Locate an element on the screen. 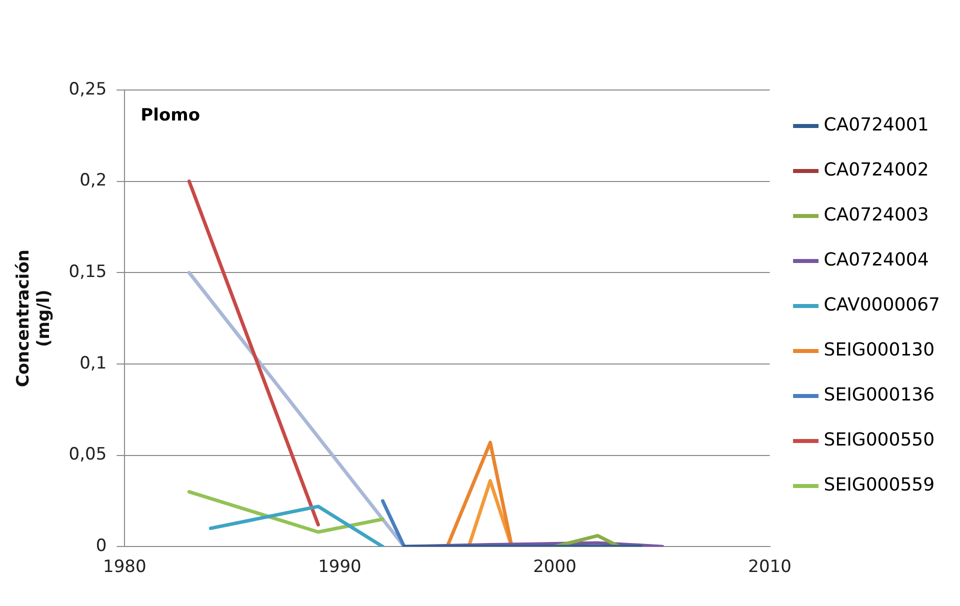  x-tick-label: 1990 is located at coordinates (340, 567).